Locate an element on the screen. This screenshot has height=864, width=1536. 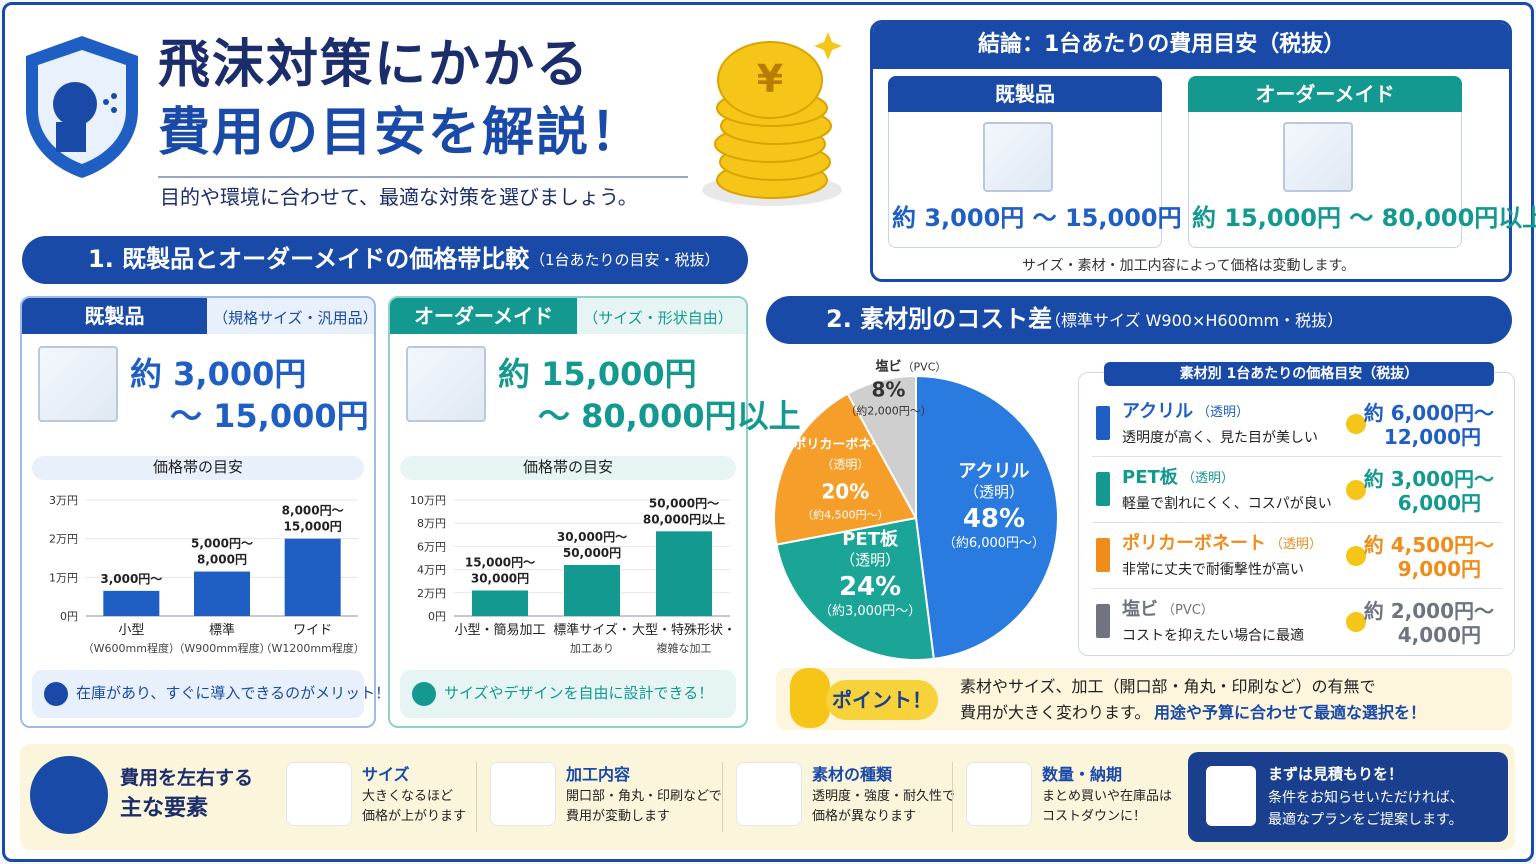
section-title: 1. 既製品とオーダーメイドの価格帯比較 is located at coordinates (309, 259).